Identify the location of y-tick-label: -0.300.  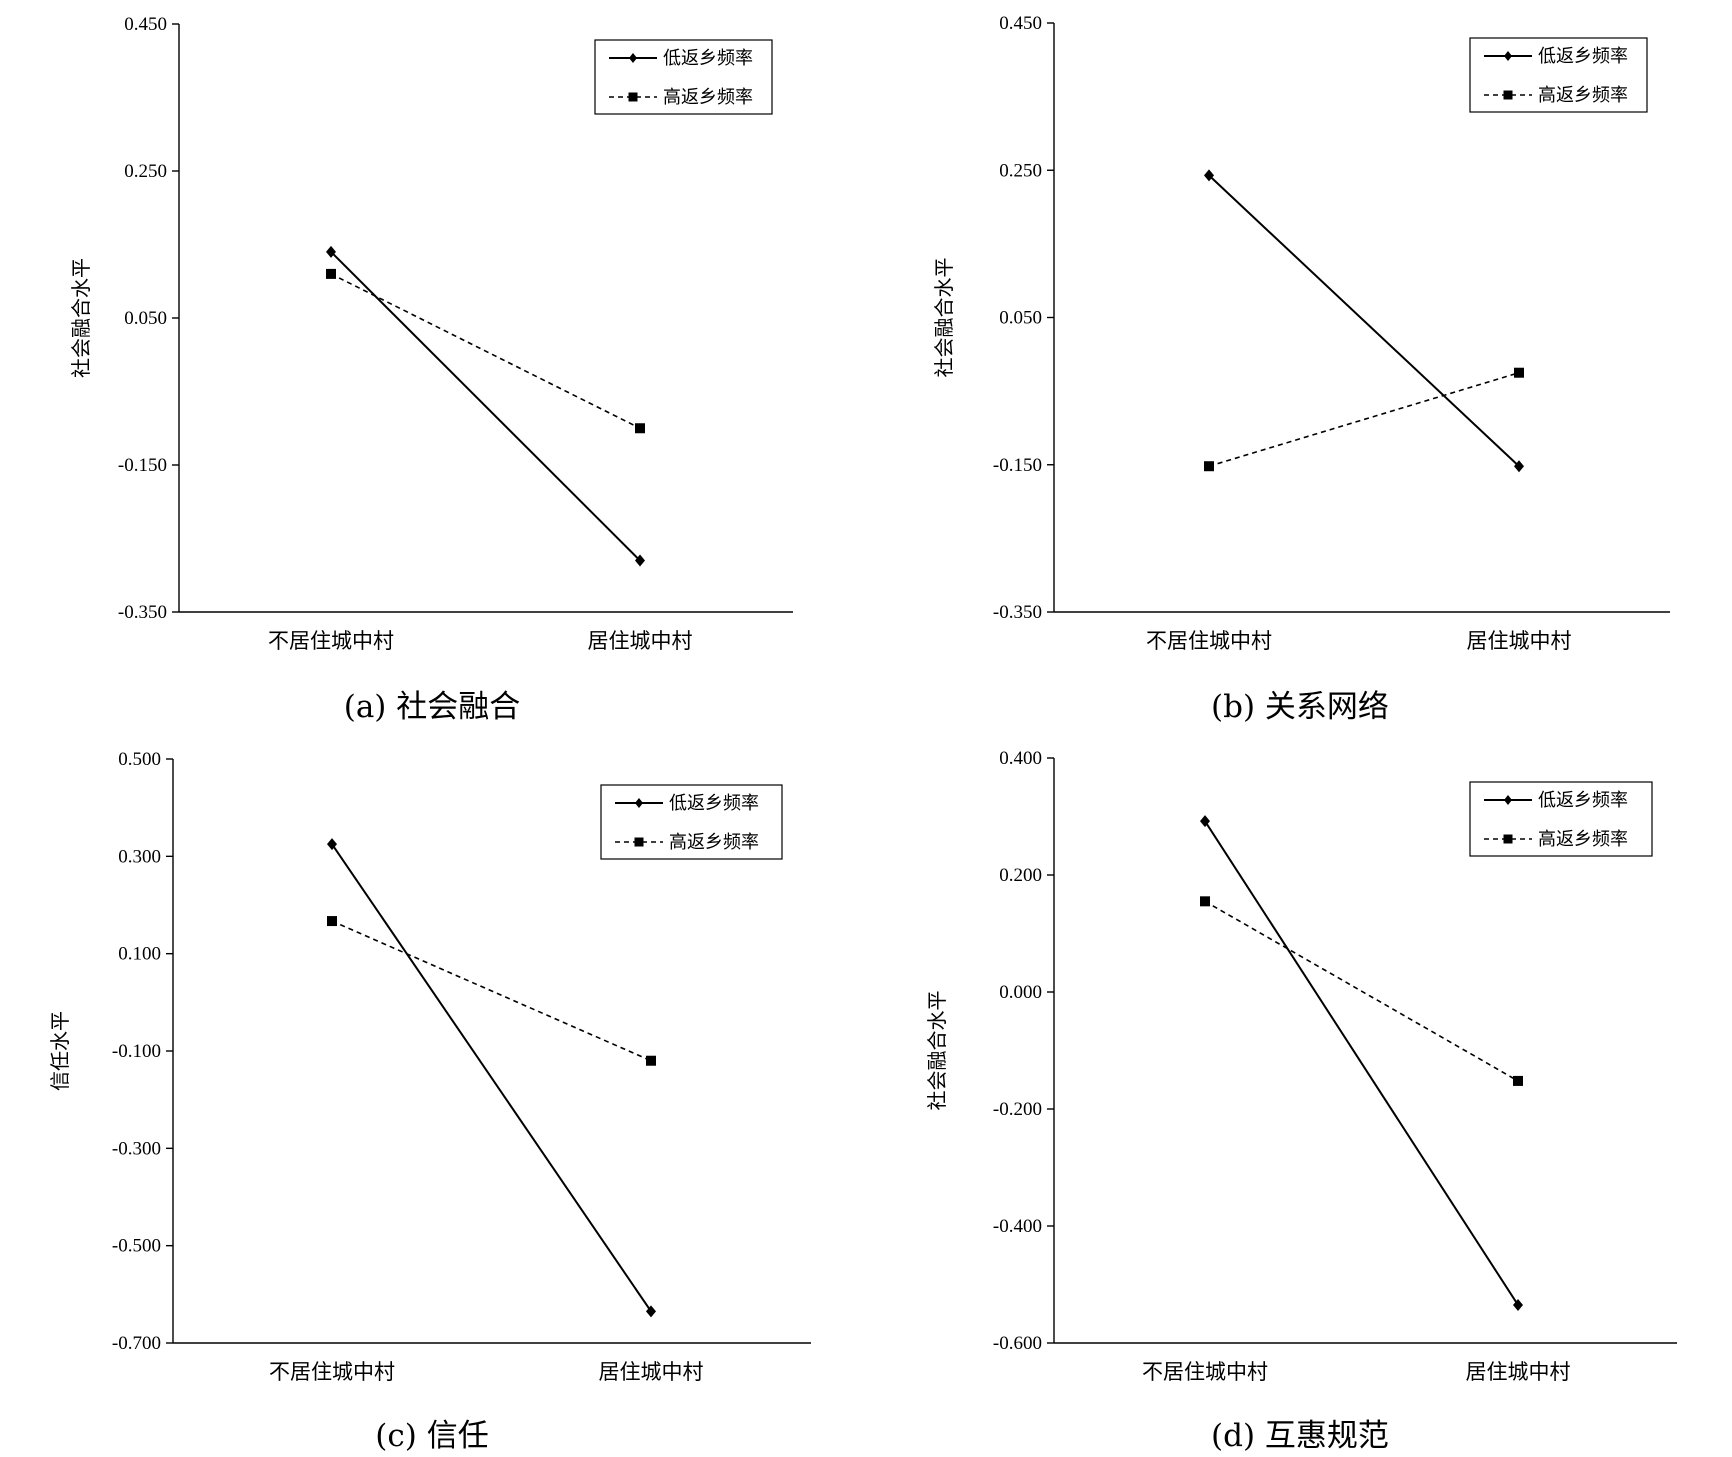
(136, 1148).